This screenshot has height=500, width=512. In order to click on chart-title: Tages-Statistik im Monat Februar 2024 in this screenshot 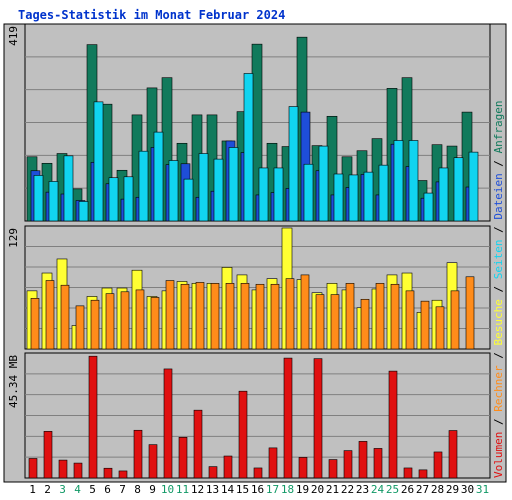, I will do `click(151, 15)`.